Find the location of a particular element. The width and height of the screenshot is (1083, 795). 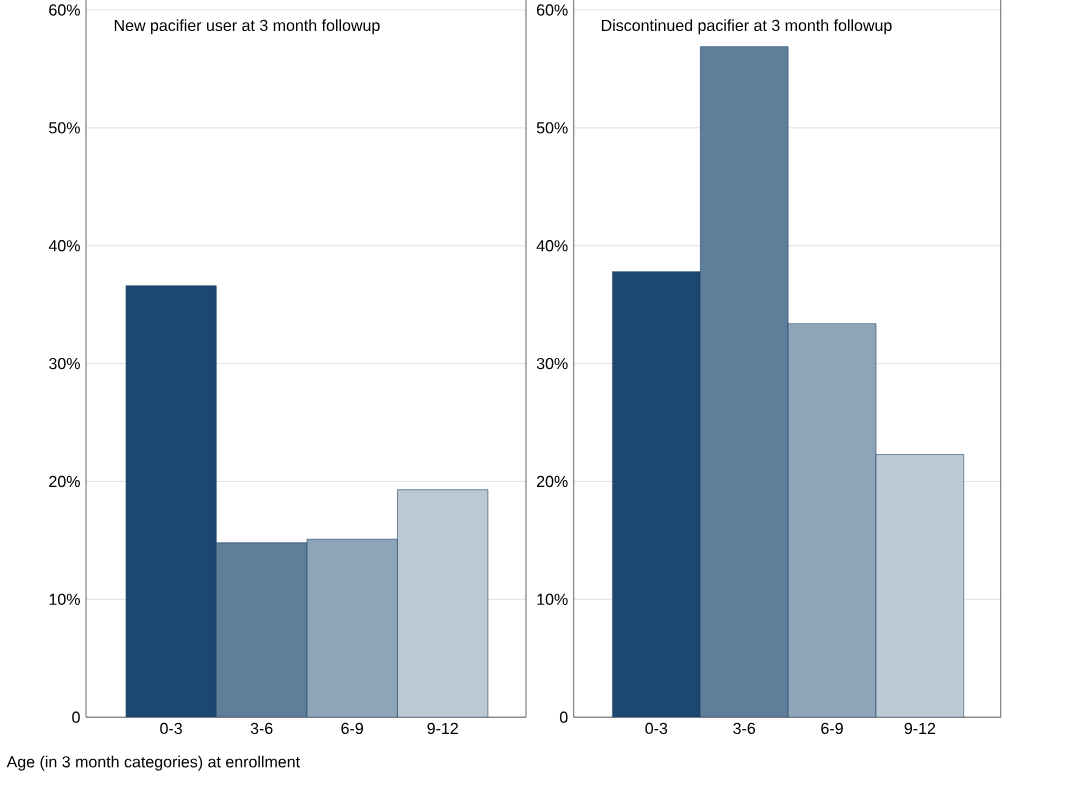

text: New pacifier user at 3 month followup is located at coordinates (247, 27).